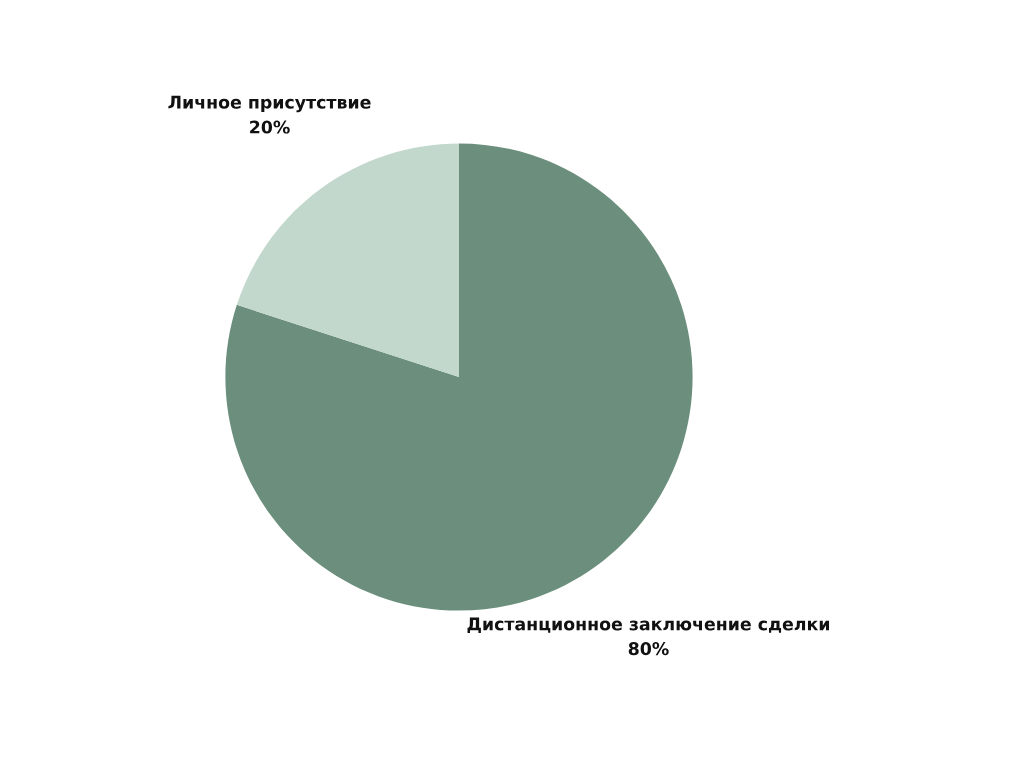  What do you see at coordinates (648, 625) in the screenshot?
I see `slice-label: Дистанционное заключение сделки` at bounding box center [648, 625].